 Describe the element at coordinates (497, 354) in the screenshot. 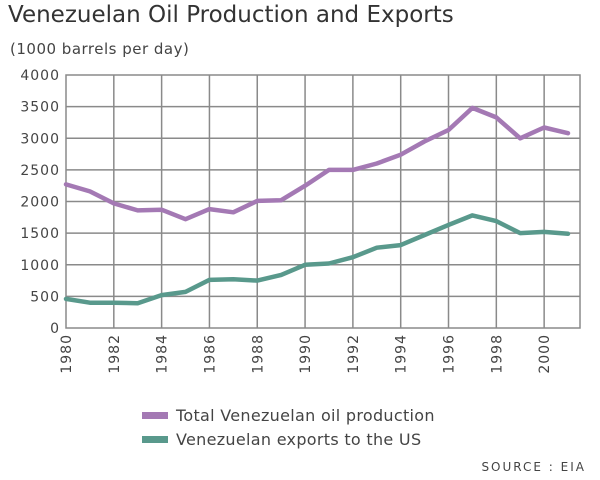

I see `x-tick-label: 1998` at that location.